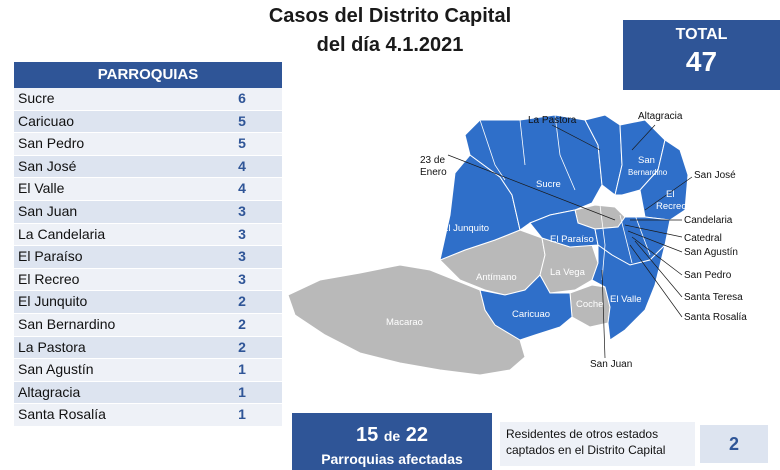  What do you see at coordinates (670, 194) in the screenshot?
I see `label-el-recreo-1: El` at bounding box center [670, 194].